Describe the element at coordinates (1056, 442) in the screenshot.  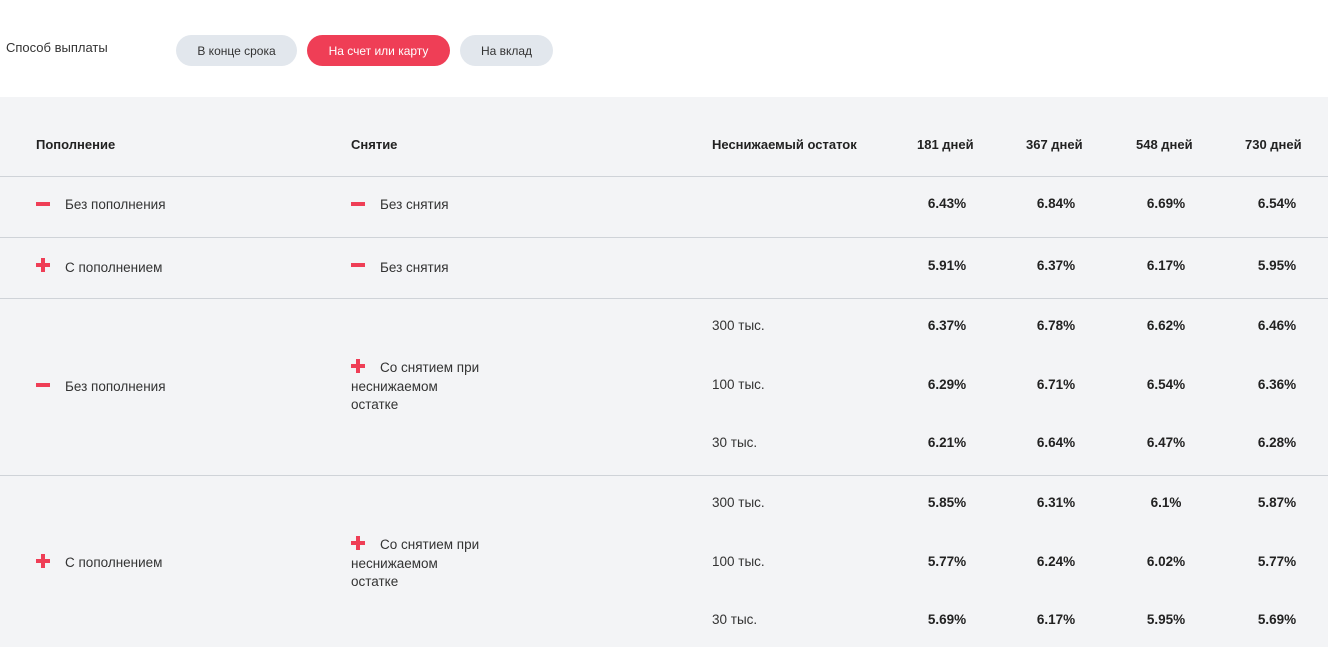
I see `rate-cell: 6.64%` at that location.